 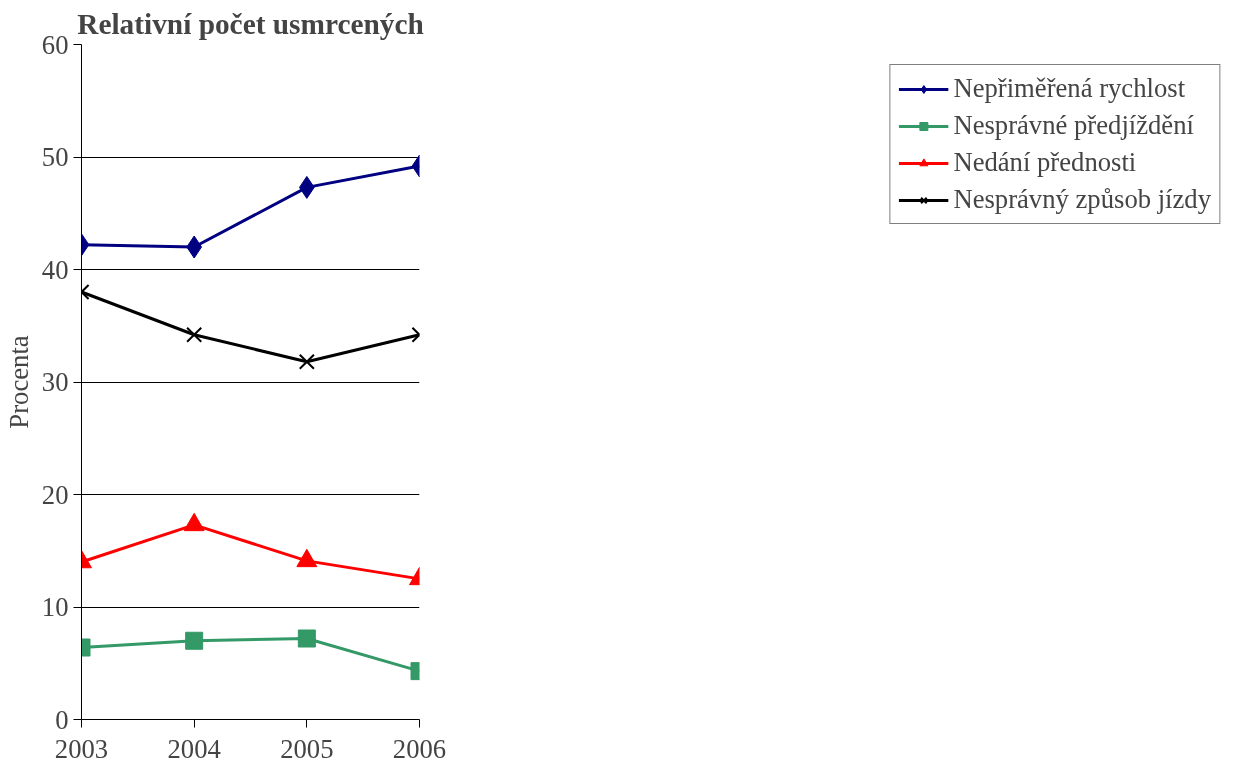 I want to click on legend-label: Nesprávné předjíždění, so click(x=1073, y=125).